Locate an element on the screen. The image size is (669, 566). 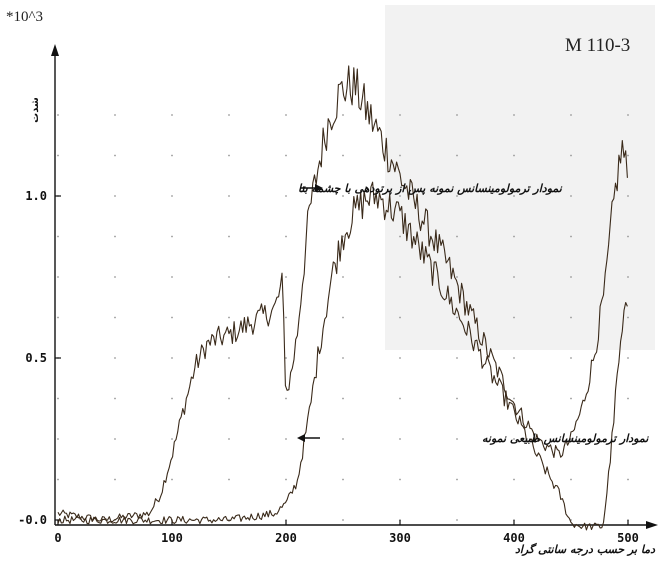
annotation-natural-curve-label: نمودار ترمولومینسانس طبیعی نمونه is located at coordinates (565, 438).